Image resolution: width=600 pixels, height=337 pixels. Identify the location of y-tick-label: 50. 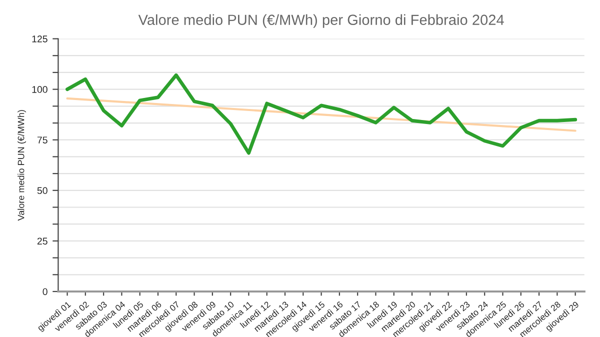
(42, 190).